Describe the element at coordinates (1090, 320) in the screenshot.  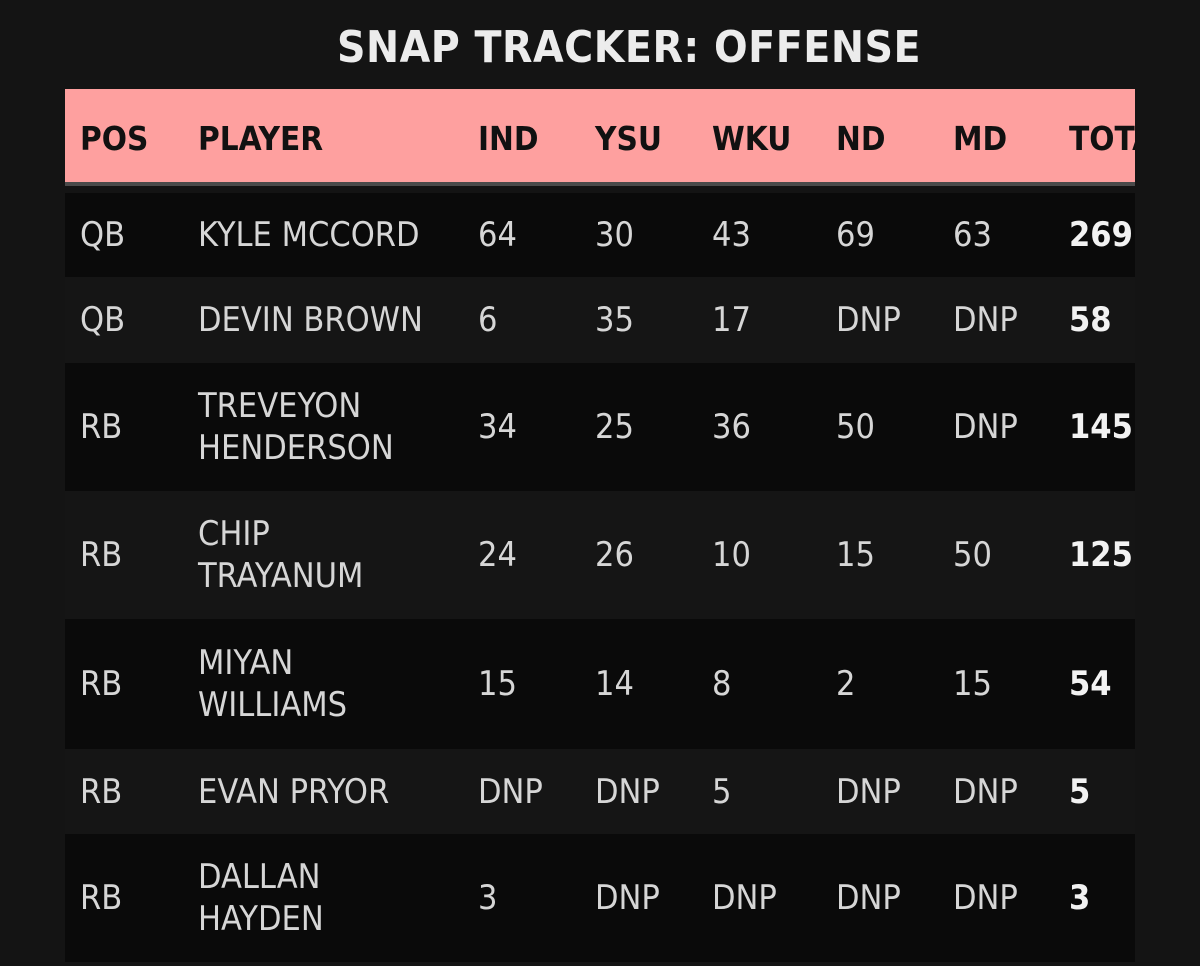
I see `cell-total: 58` at that location.